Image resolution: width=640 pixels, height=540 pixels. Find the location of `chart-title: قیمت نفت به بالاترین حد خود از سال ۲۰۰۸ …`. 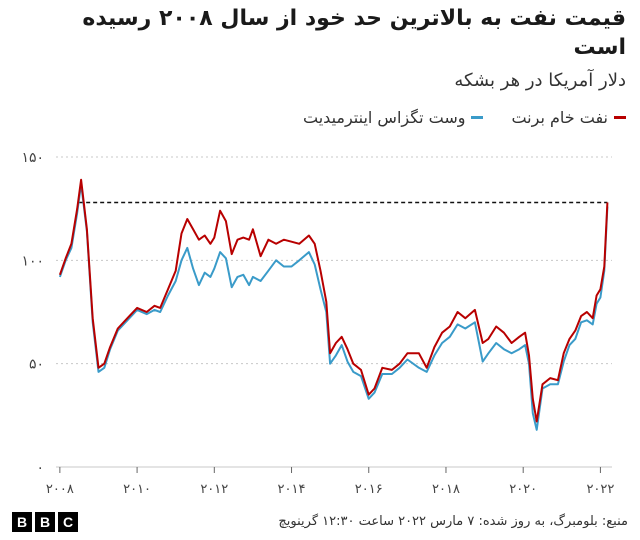

chart-title: قیمت نفت به بالاترین حد خود از سال ۲۰۰۸ … is located at coordinates (354, 33).